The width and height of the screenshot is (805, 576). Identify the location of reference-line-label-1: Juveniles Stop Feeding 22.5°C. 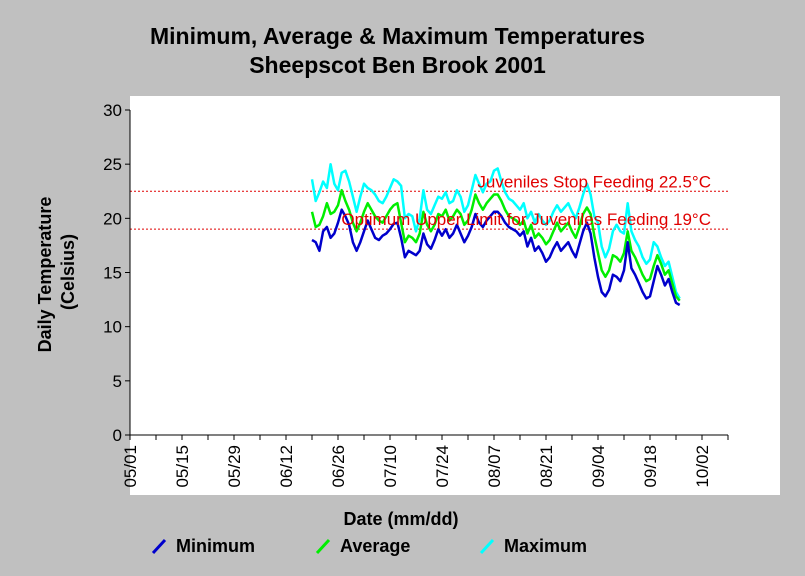
(594, 181).